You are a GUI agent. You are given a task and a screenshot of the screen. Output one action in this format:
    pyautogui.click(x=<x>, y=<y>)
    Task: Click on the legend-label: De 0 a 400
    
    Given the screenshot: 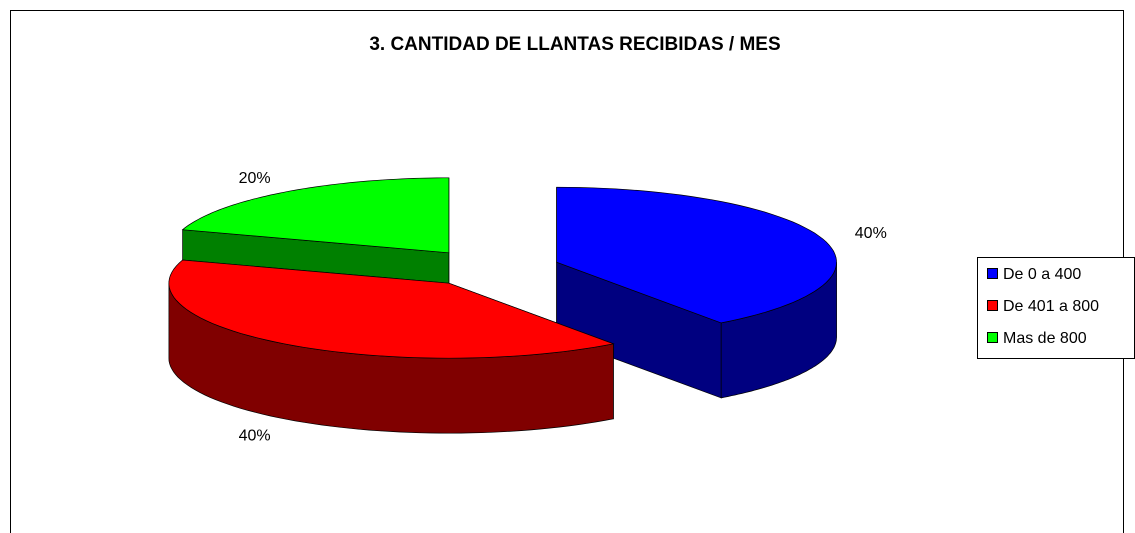 What is the action you would take?
    pyautogui.click(x=1042, y=274)
    